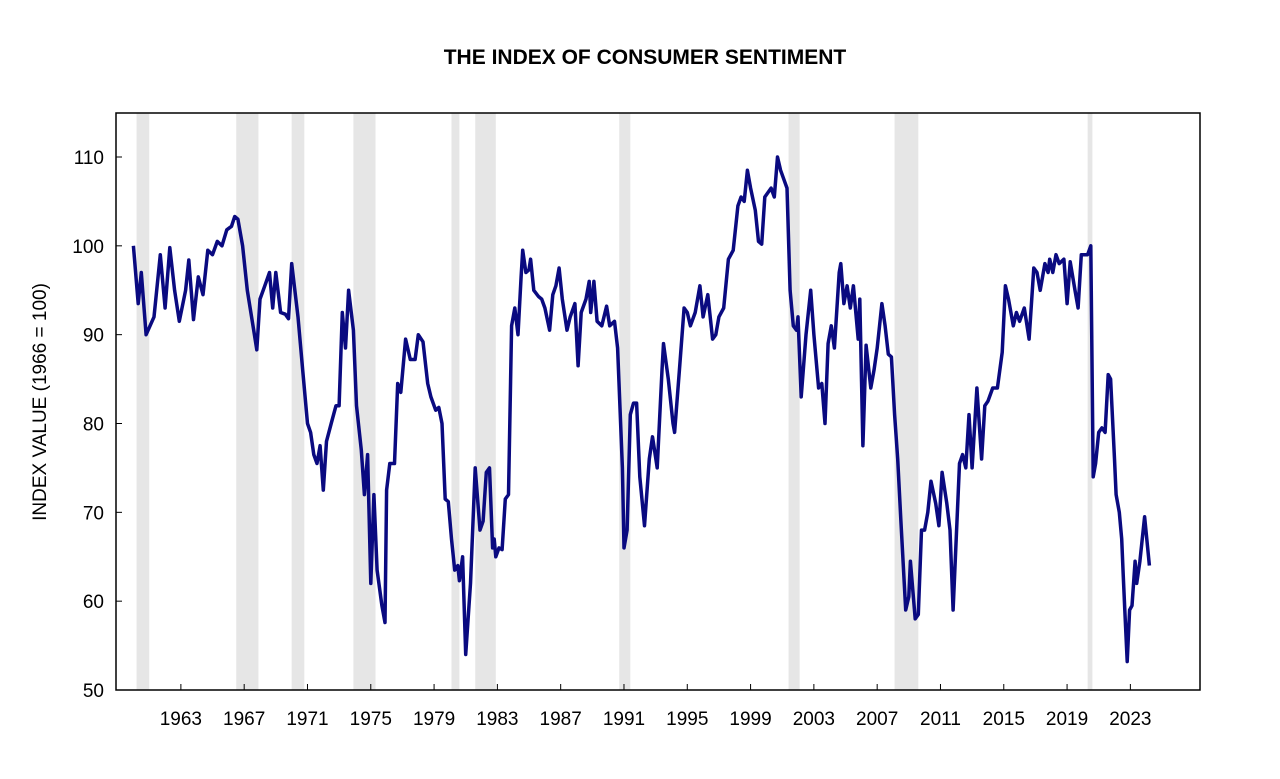 This screenshot has height=779, width=1280. Describe the element at coordinates (645, 57) in the screenshot. I see `chart-title: THE INDEX OF CONSUMER SENTIMENT` at that location.